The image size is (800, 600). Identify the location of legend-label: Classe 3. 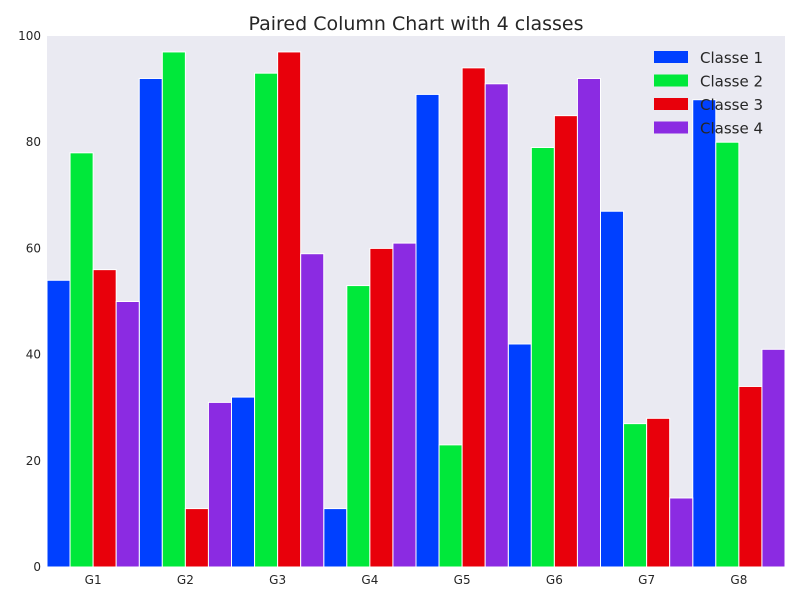
(731, 105).